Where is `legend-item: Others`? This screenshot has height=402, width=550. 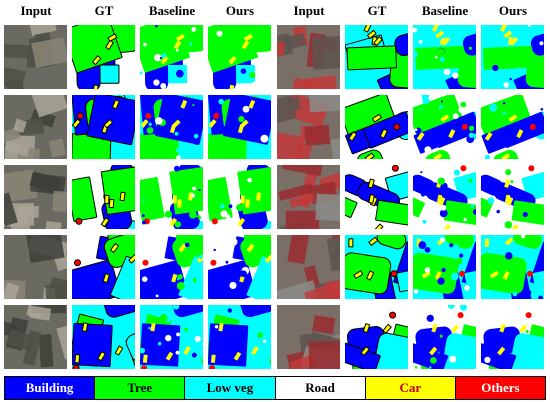
legend-item: Others is located at coordinates (500, 388).